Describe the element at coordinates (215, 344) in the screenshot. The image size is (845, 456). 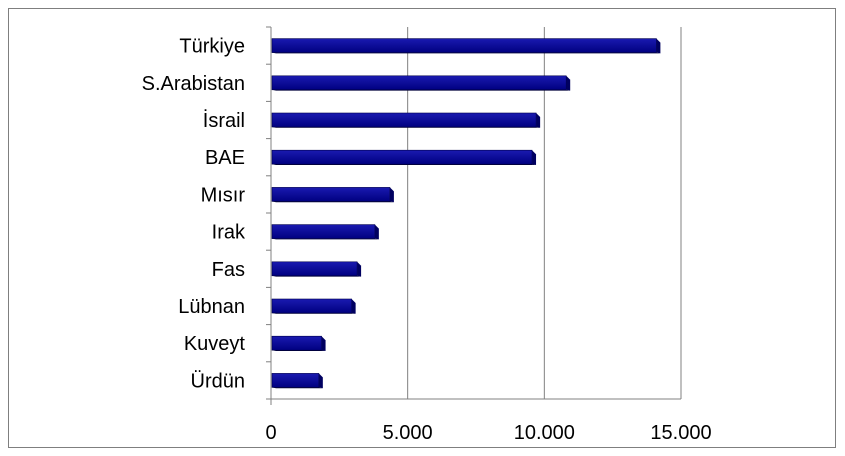
I see `category-label: Kuveyt` at that location.